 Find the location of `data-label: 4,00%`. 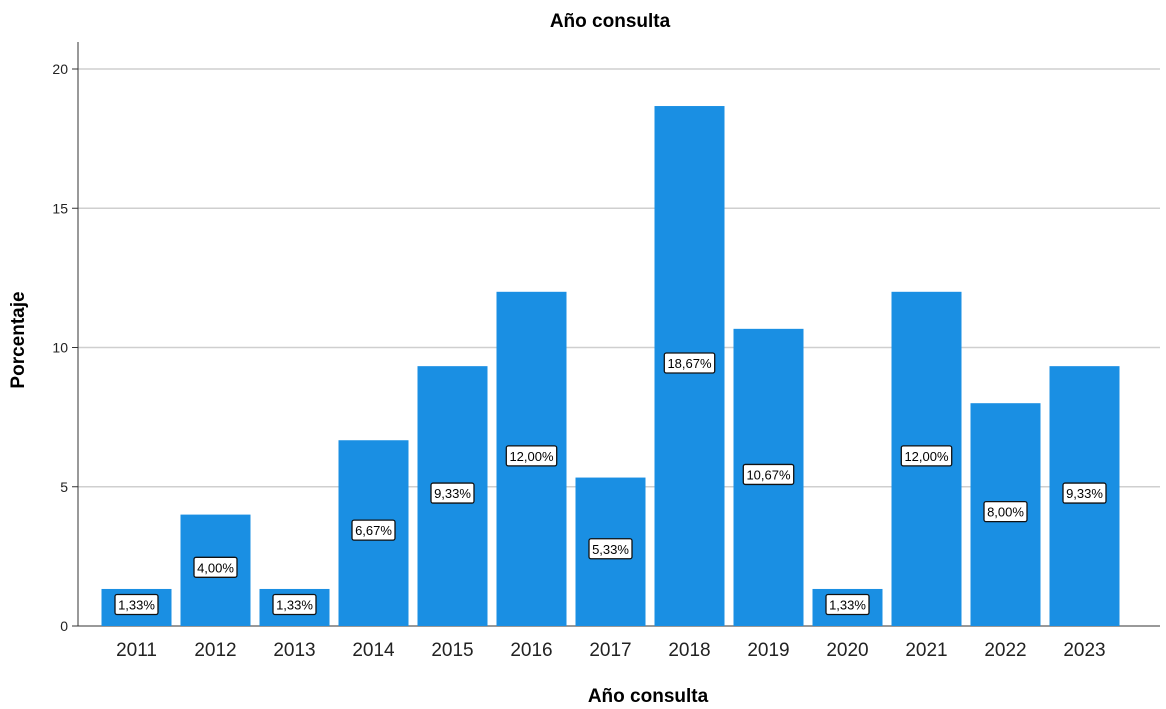

data-label: 4,00% is located at coordinates (215, 567).